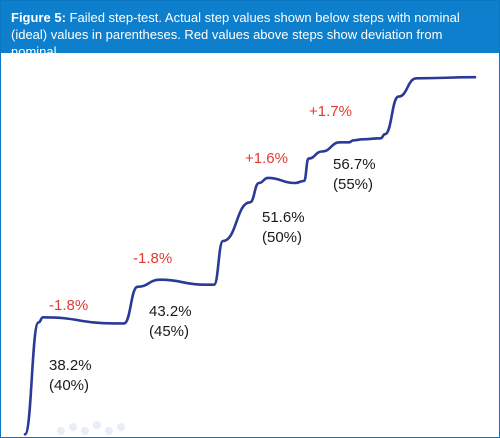 This screenshot has height=438, width=500. Describe the element at coordinates (353, 184) in the screenshot. I see `nominal-value-label: (55%)` at that location.